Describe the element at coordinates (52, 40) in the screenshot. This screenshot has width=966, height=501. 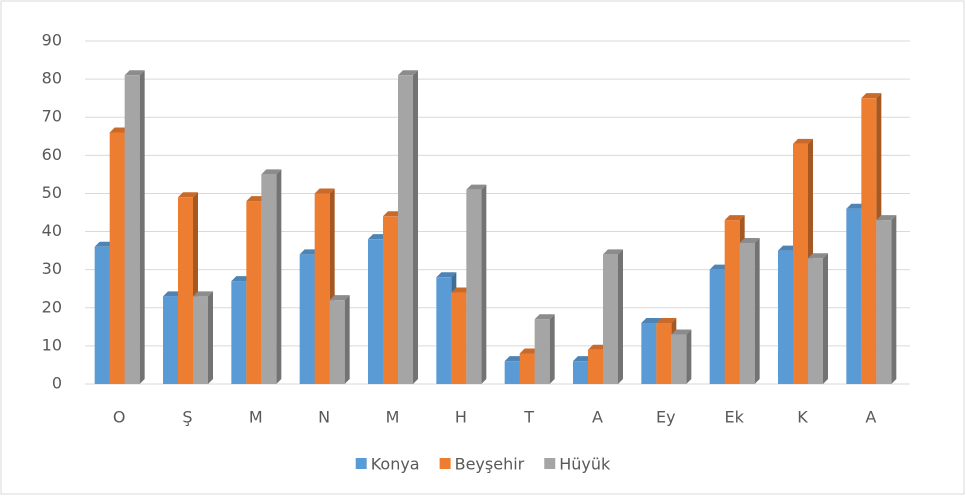
I see `y-tick-label: 90` at that location.